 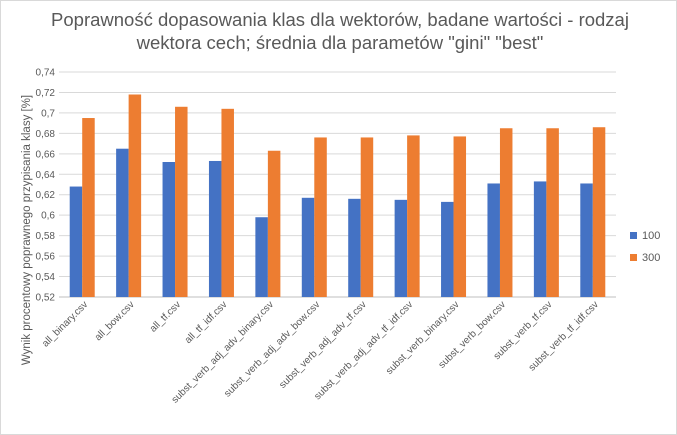 I want to click on x-tick-label: subst_verb_adj_adv_tf_idf.csv, so click(x=363, y=350).